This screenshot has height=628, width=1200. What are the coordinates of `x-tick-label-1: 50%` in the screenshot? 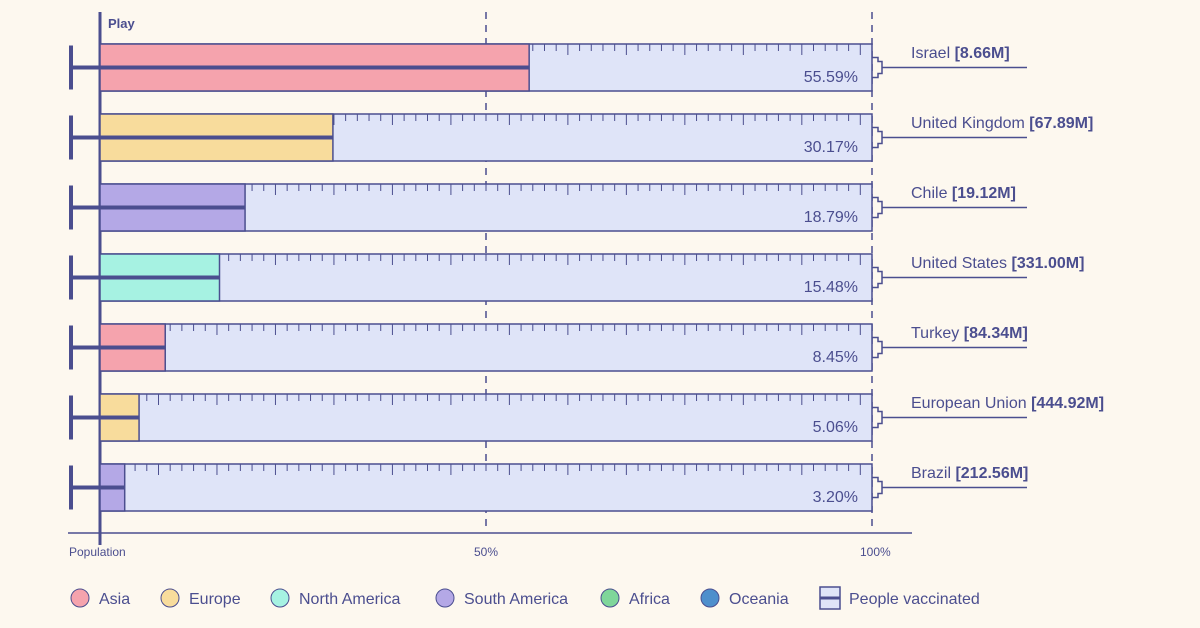 It's located at (486, 552).